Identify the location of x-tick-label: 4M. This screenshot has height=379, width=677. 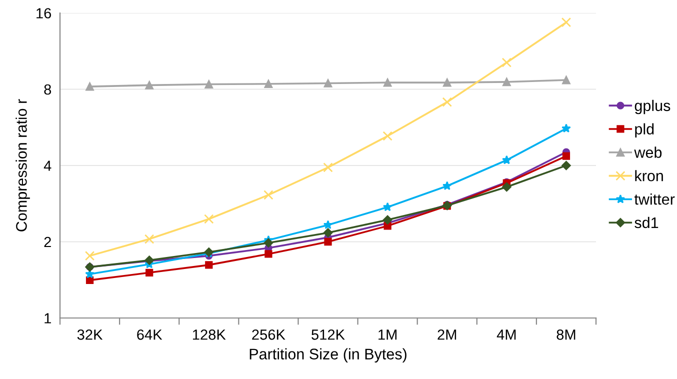
(506, 335).